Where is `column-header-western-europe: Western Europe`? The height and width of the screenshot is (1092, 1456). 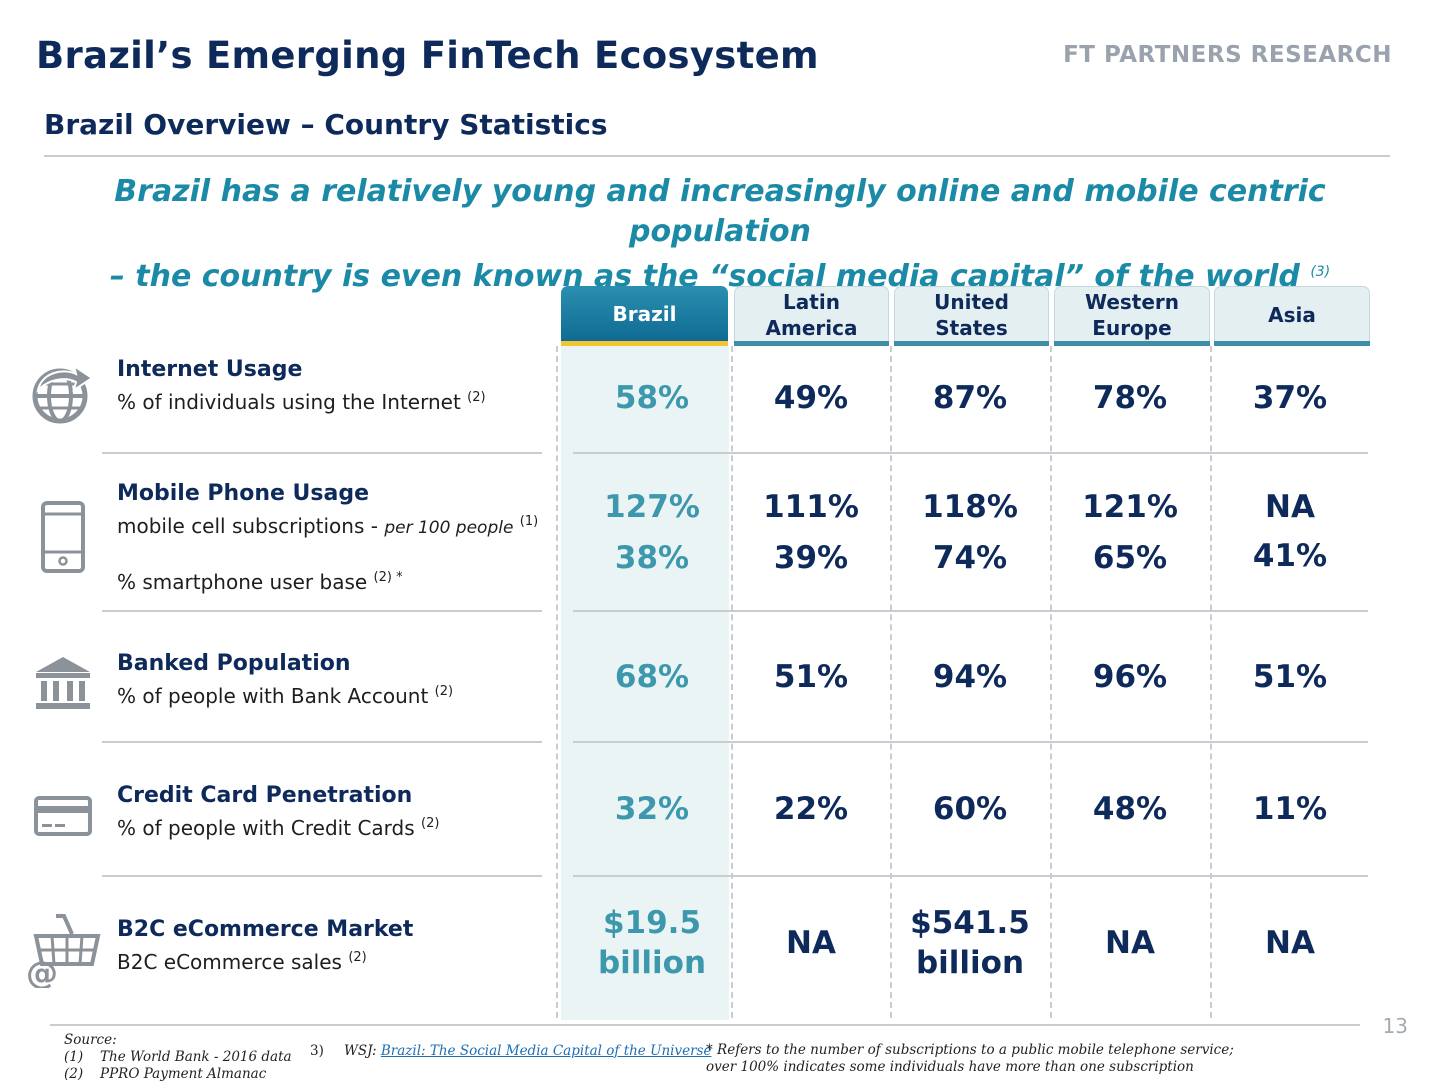 column-header-western-europe: Western Europe is located at coordinates (1132, 314).